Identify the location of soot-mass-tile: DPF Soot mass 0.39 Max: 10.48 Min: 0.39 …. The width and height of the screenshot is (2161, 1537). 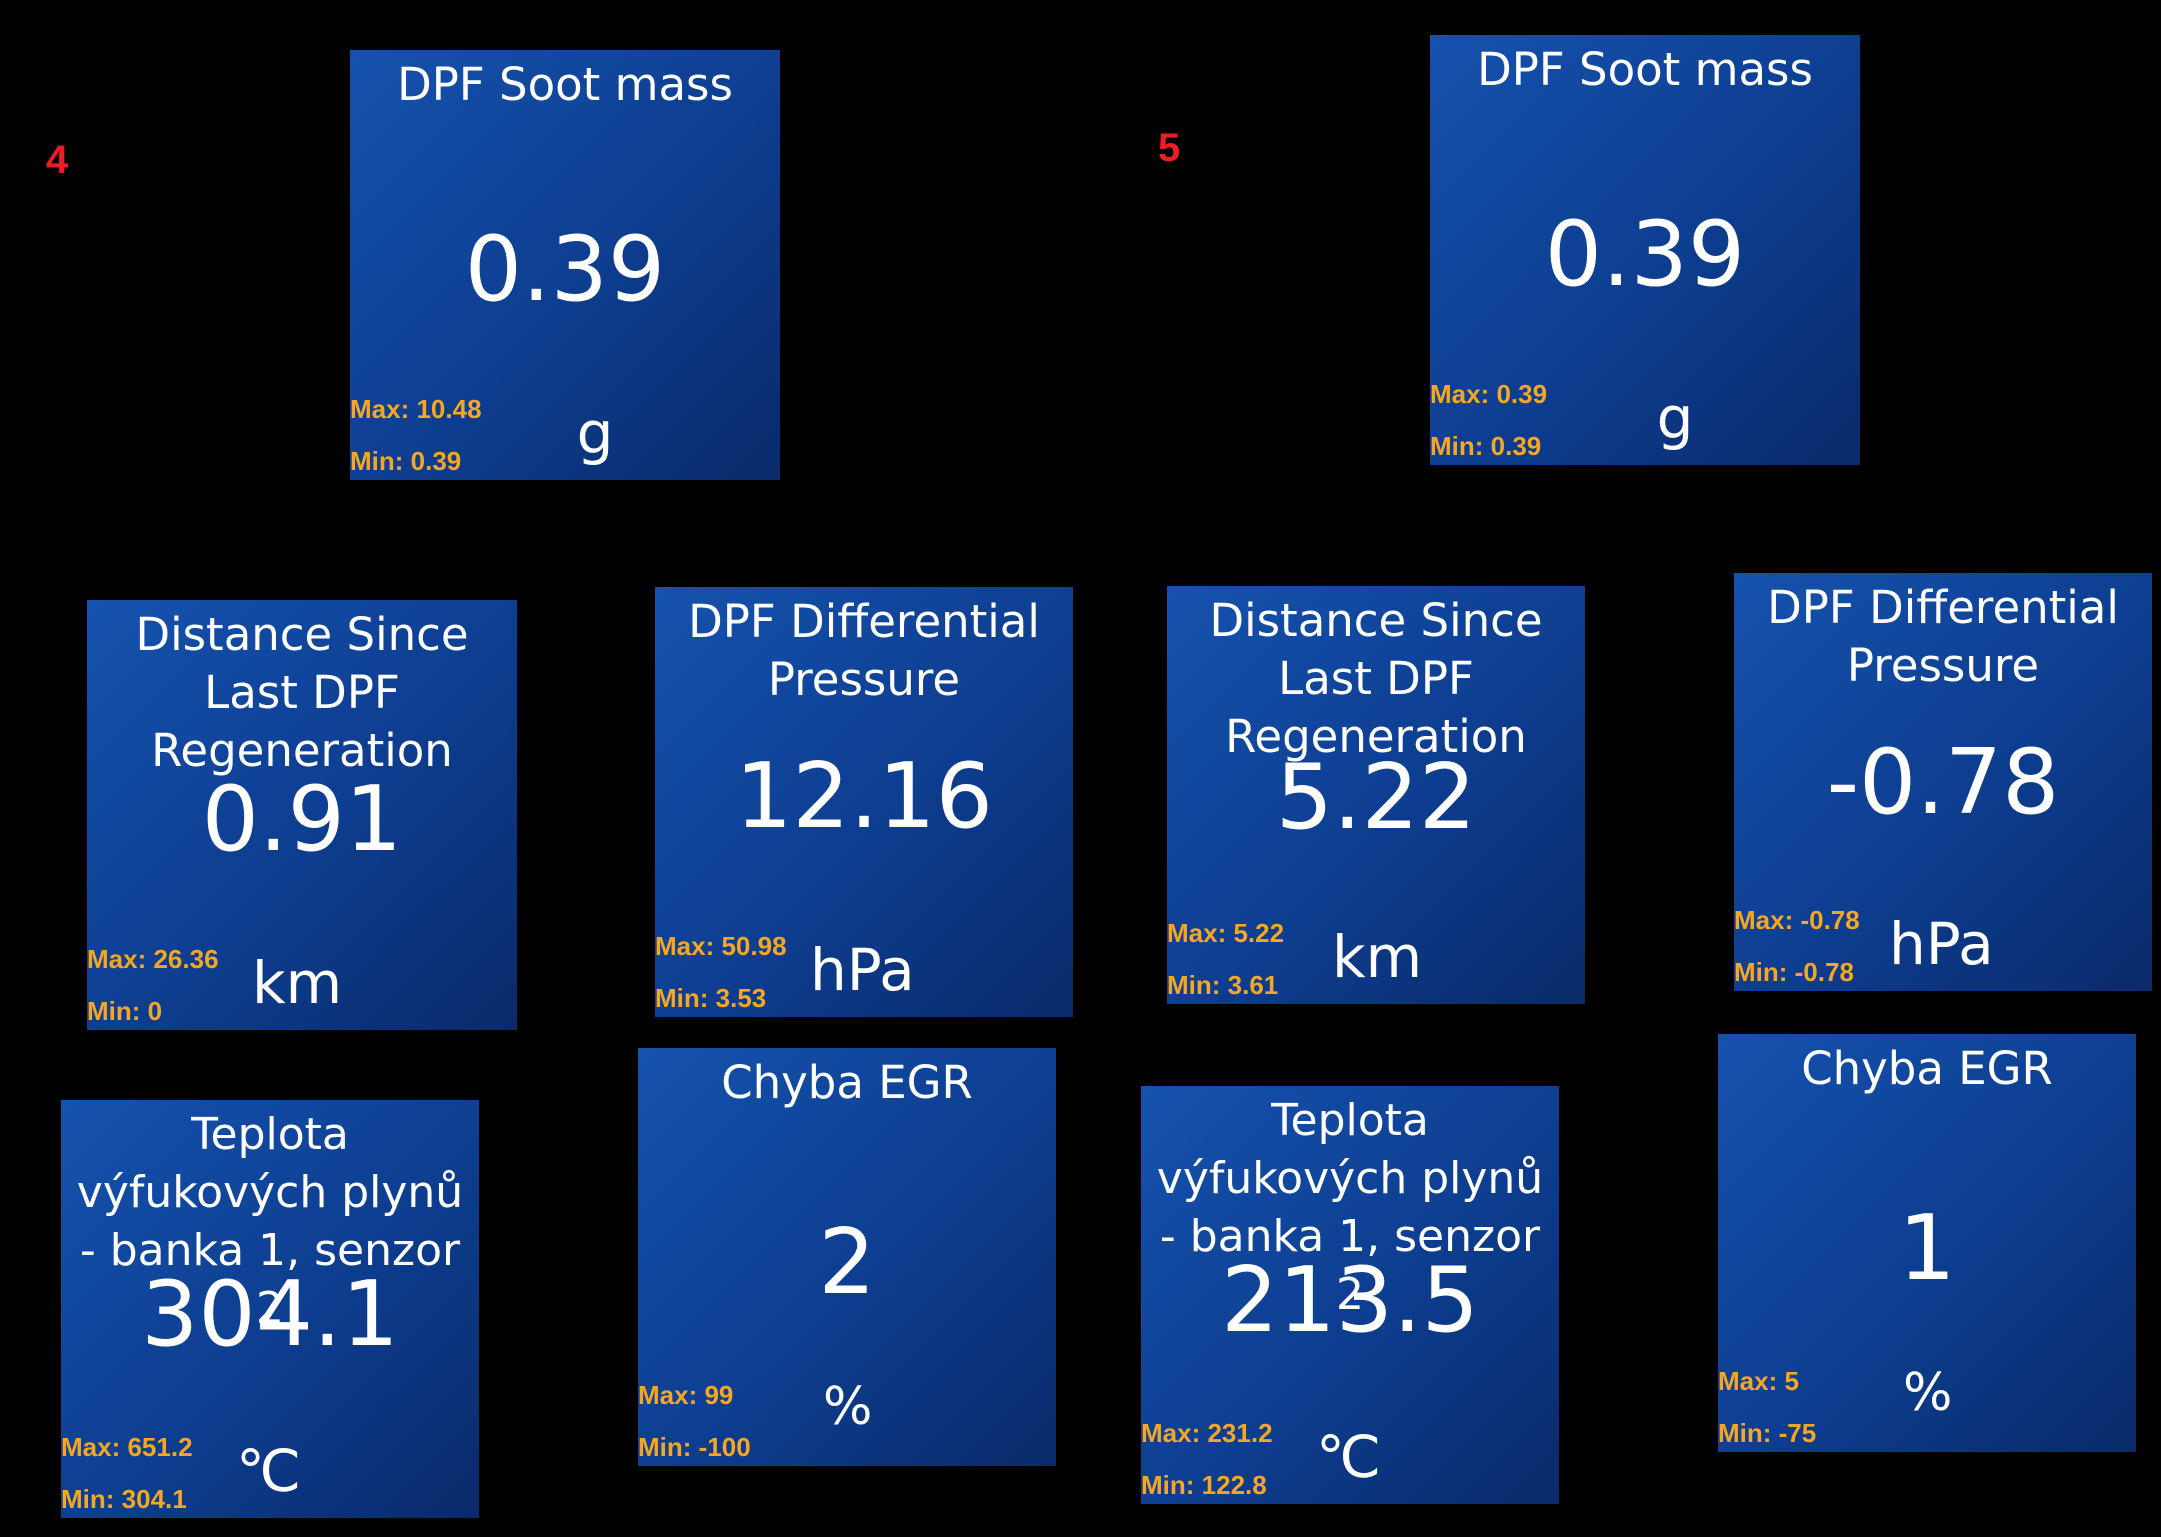
(565, 265).